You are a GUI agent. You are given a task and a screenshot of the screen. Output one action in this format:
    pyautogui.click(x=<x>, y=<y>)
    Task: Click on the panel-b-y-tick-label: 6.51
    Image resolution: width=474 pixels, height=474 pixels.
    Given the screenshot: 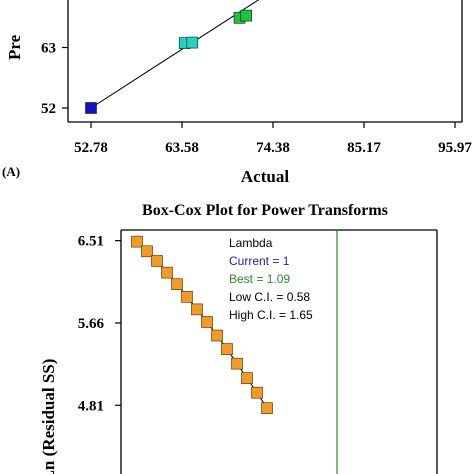 What is the action you would take?
    pyautogui.click(x=91, y=242)
    